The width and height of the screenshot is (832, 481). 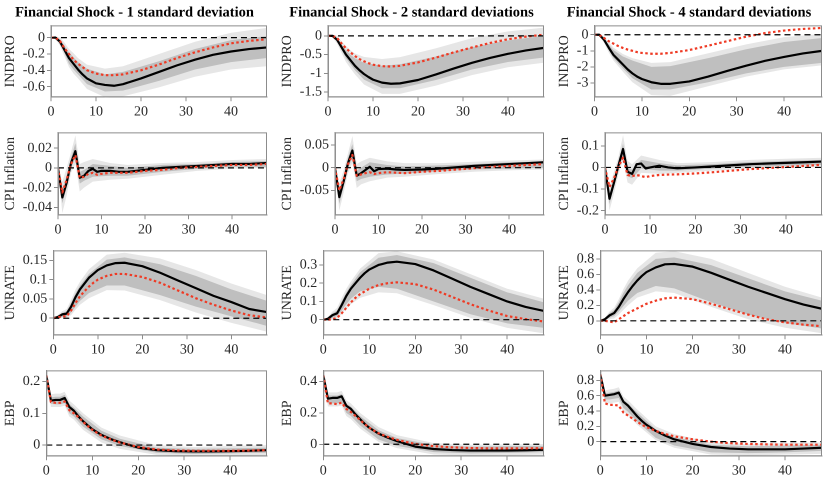 What do you see at coordinates (37, 207) in the screenshot?
I see `y-tick-label: -0.04` at bounding box center [37, 207].